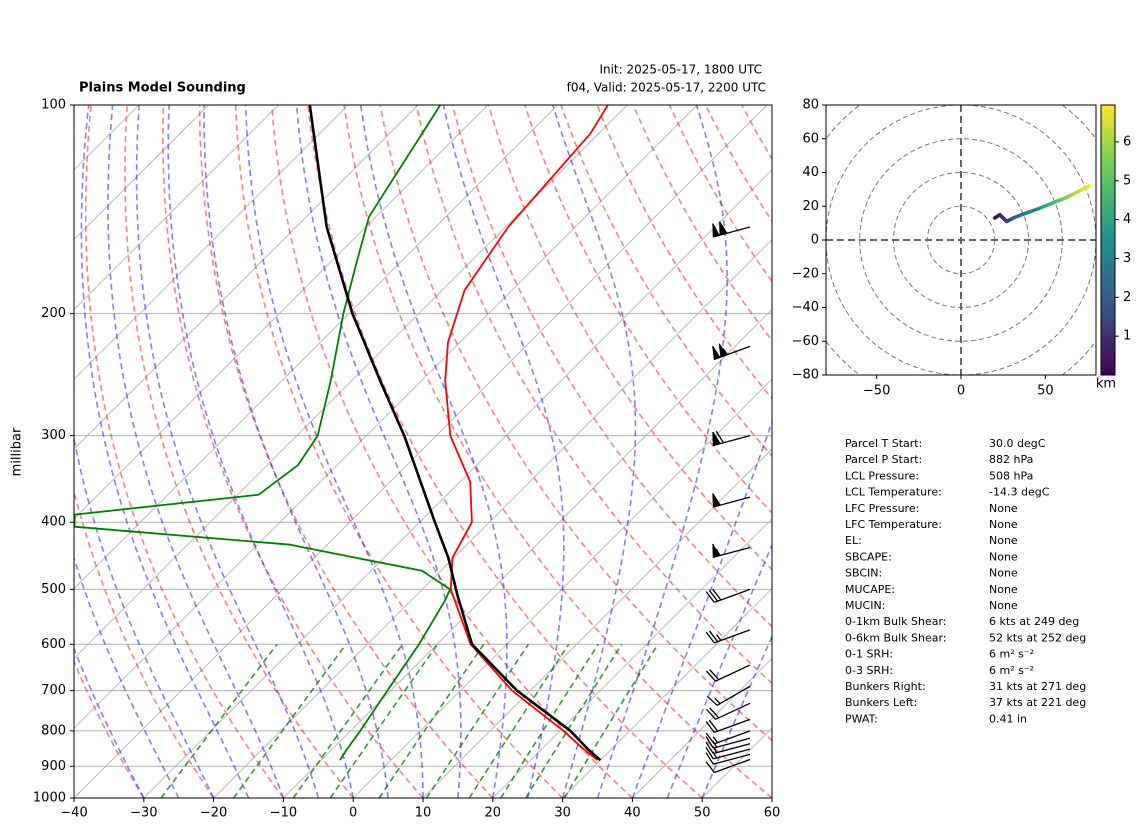 This screenshot has width=1142, height=832. What do you see at coordinates (876, 391) in the screenshot?
I see `x-tick-label: −50` at bounding box center [876, 391].